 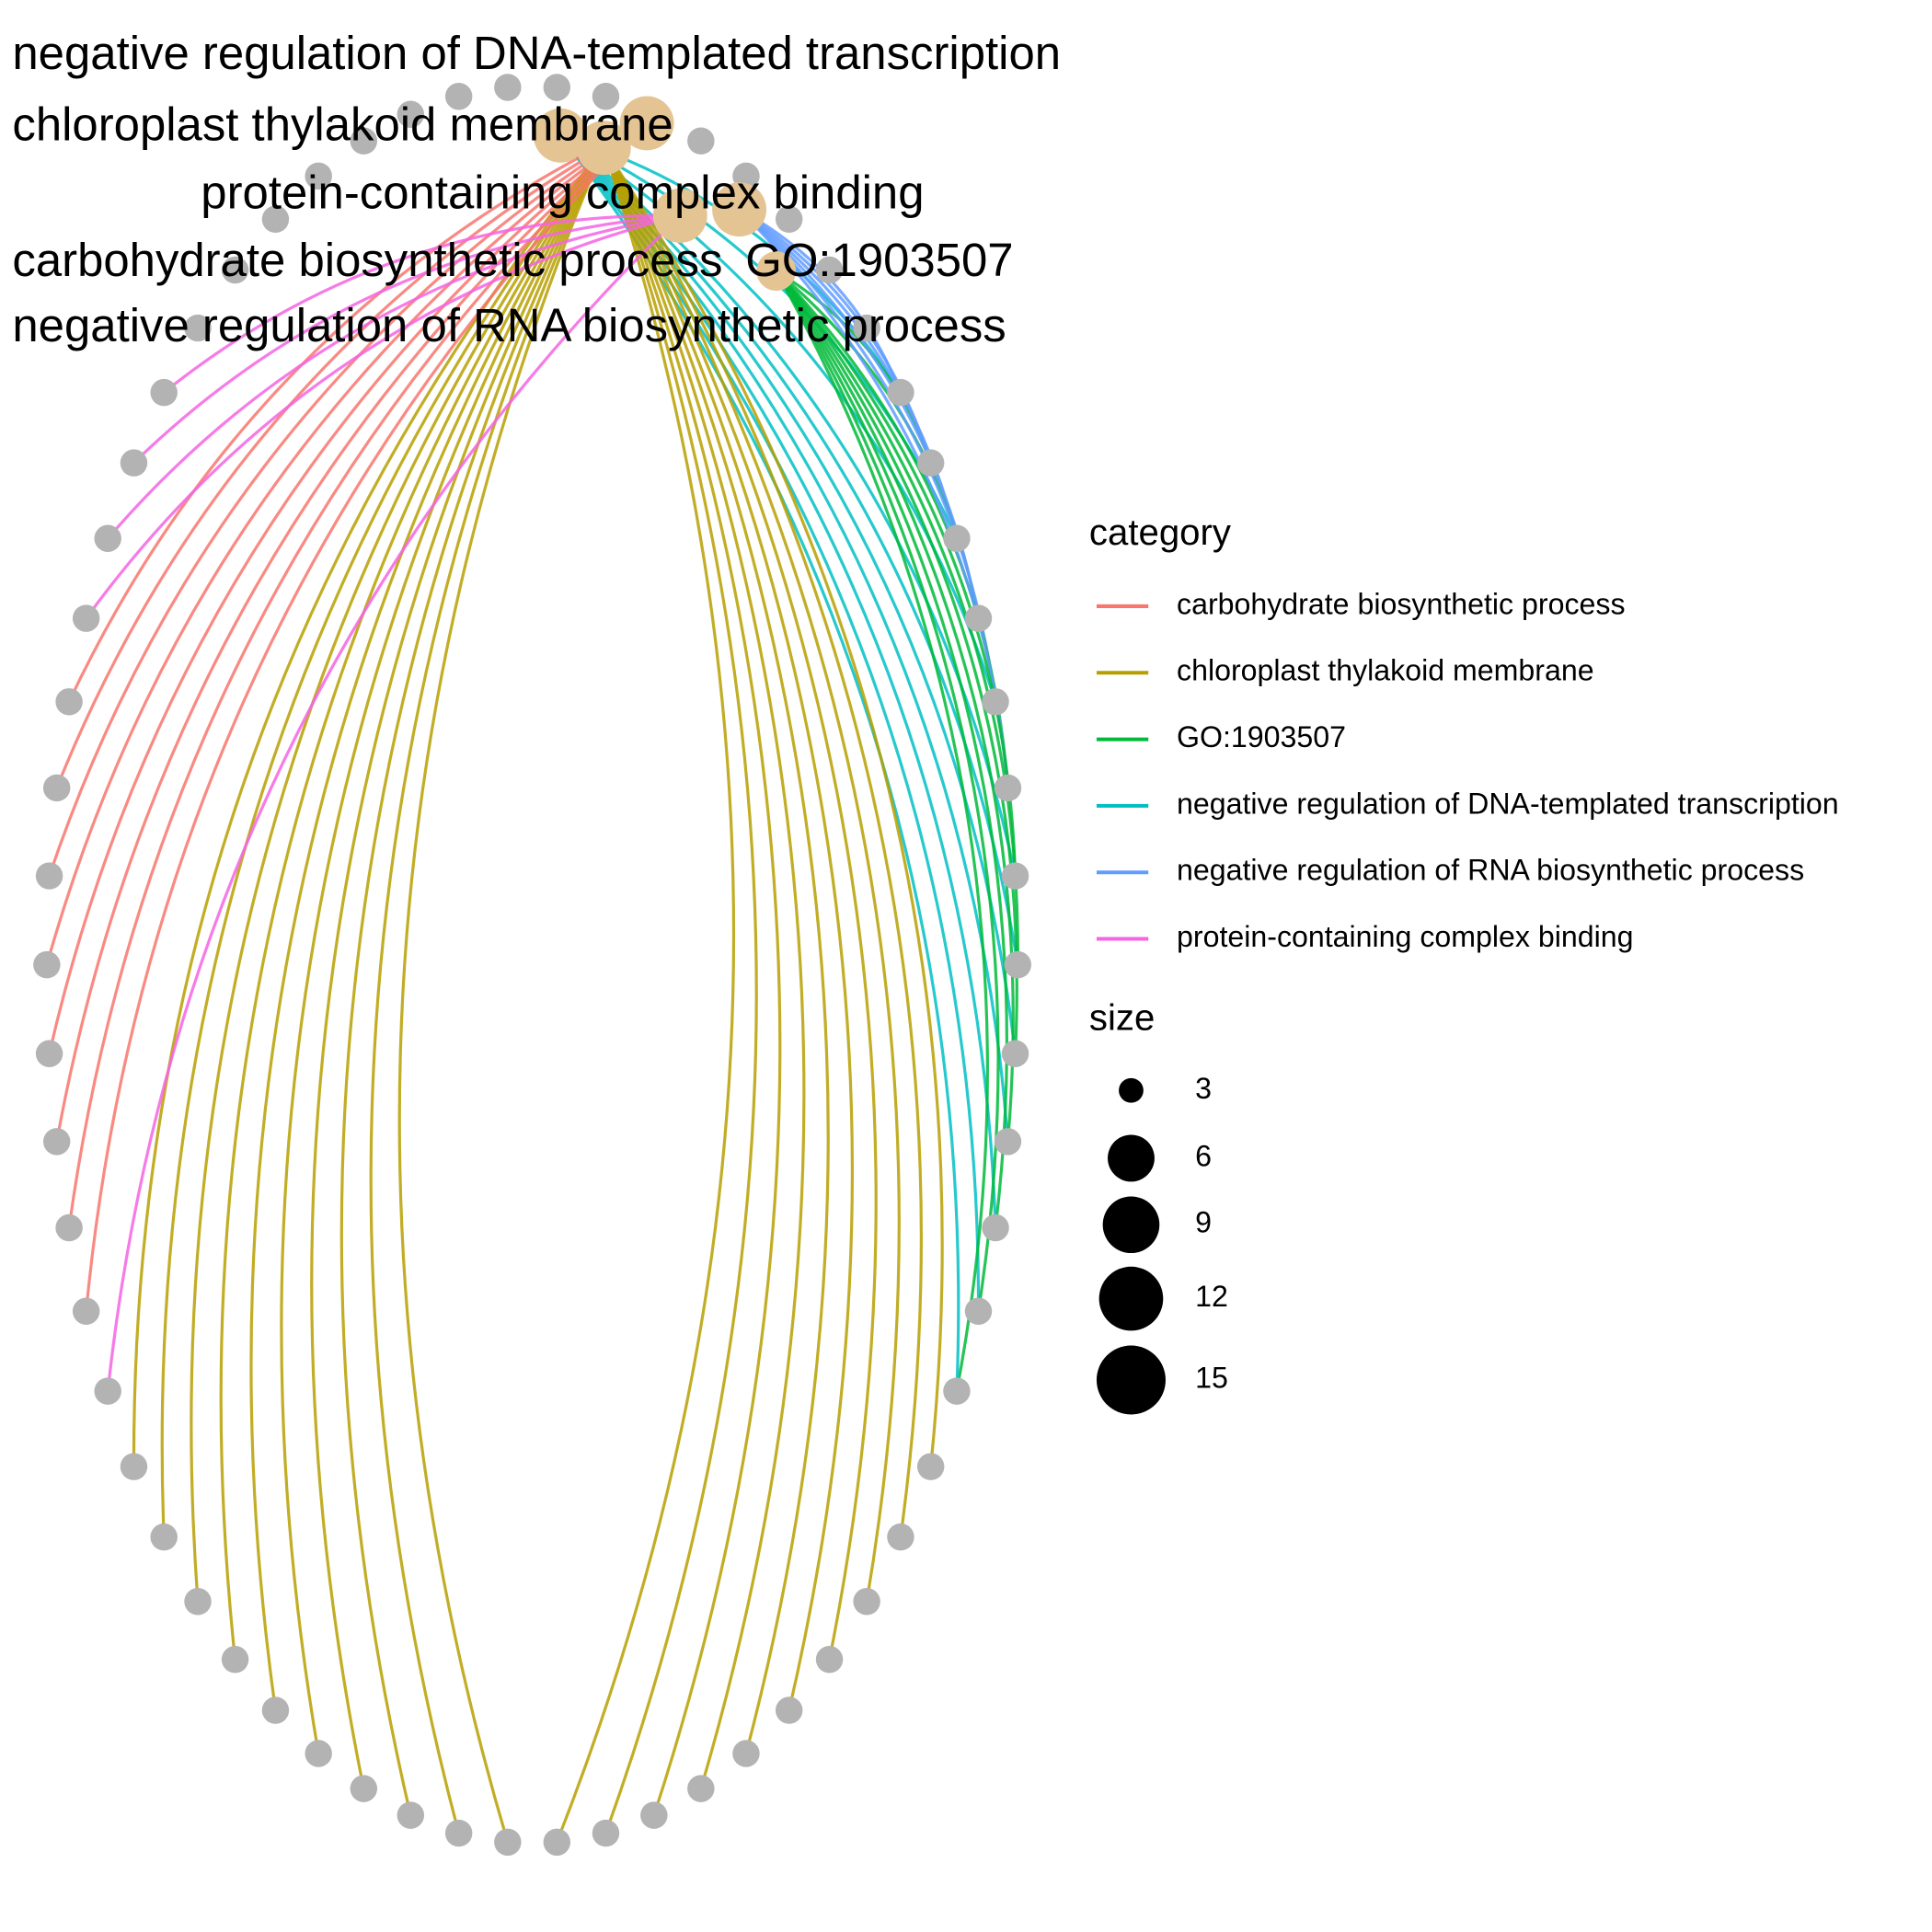 What do you see at coordinates (1203, 1155) in the screenshot?
I see `size-label: 6` at bounding box center [1203, 1155].